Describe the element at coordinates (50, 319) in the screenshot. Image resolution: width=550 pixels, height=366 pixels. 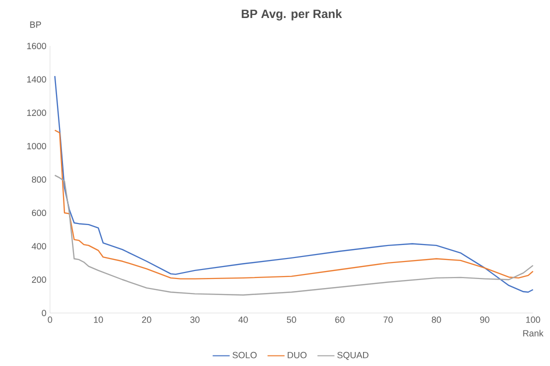
I see `x-tick-label: 0` at that location.